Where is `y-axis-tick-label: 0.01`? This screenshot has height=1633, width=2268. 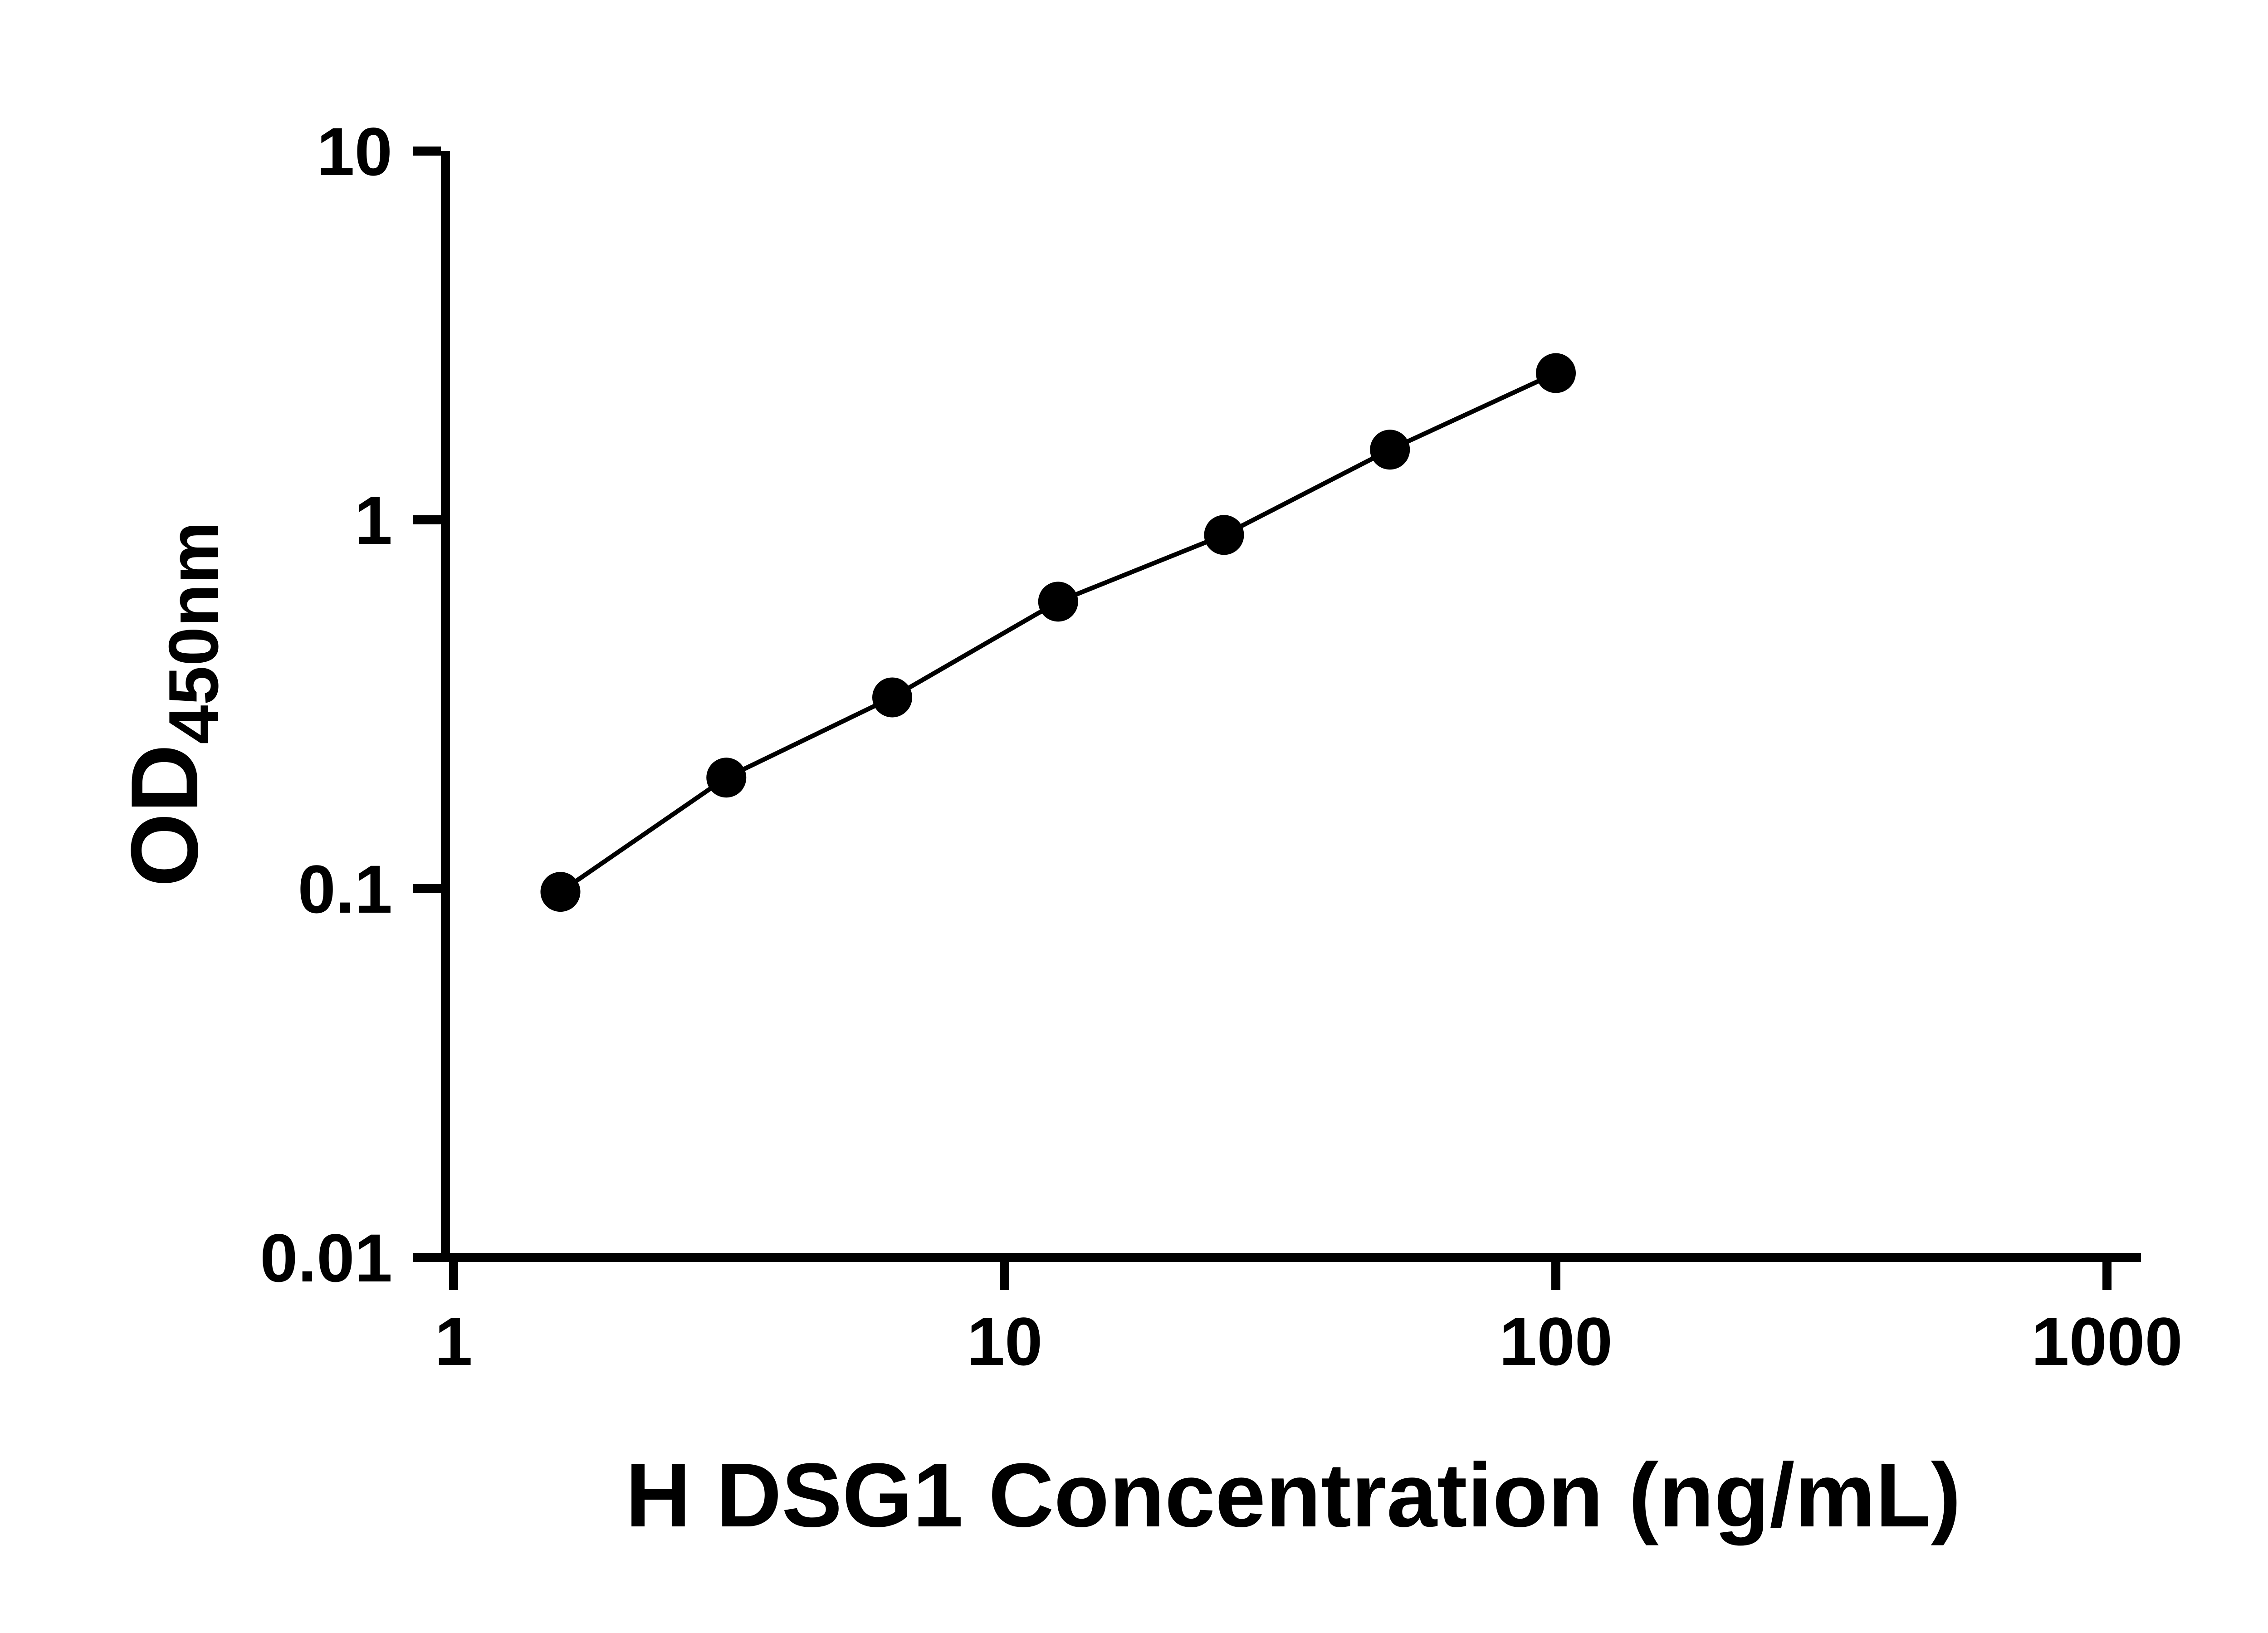 y-axis-tick-label: 0.01 is located at coordinates (326, 1258).